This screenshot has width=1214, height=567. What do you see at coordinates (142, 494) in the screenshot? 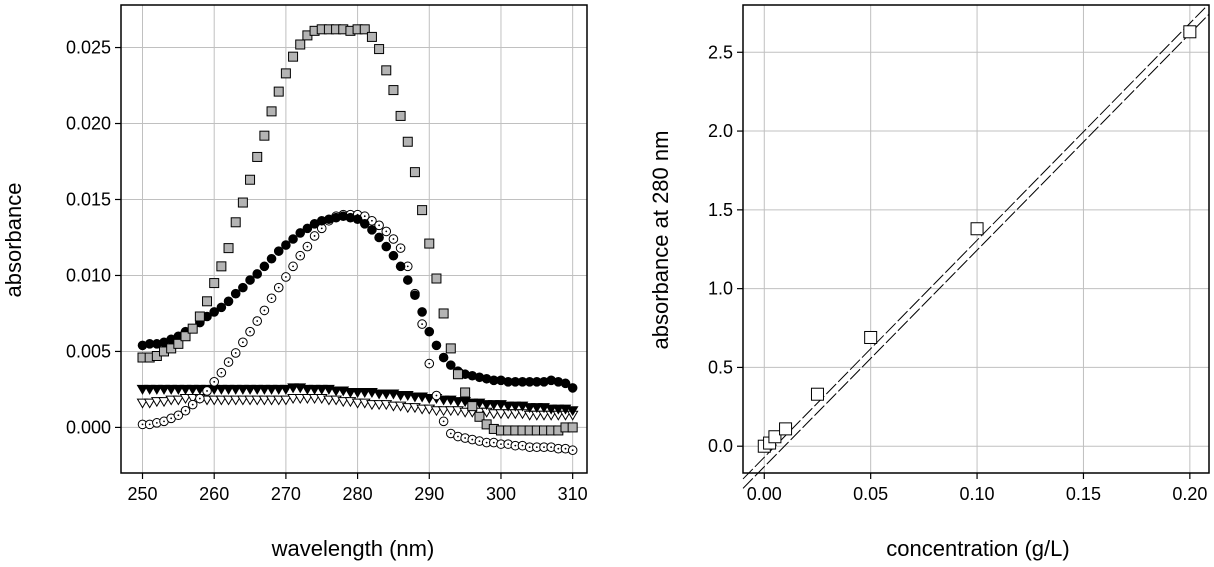
I see `x-tick-label: 250` at bounding box center [142, 494].